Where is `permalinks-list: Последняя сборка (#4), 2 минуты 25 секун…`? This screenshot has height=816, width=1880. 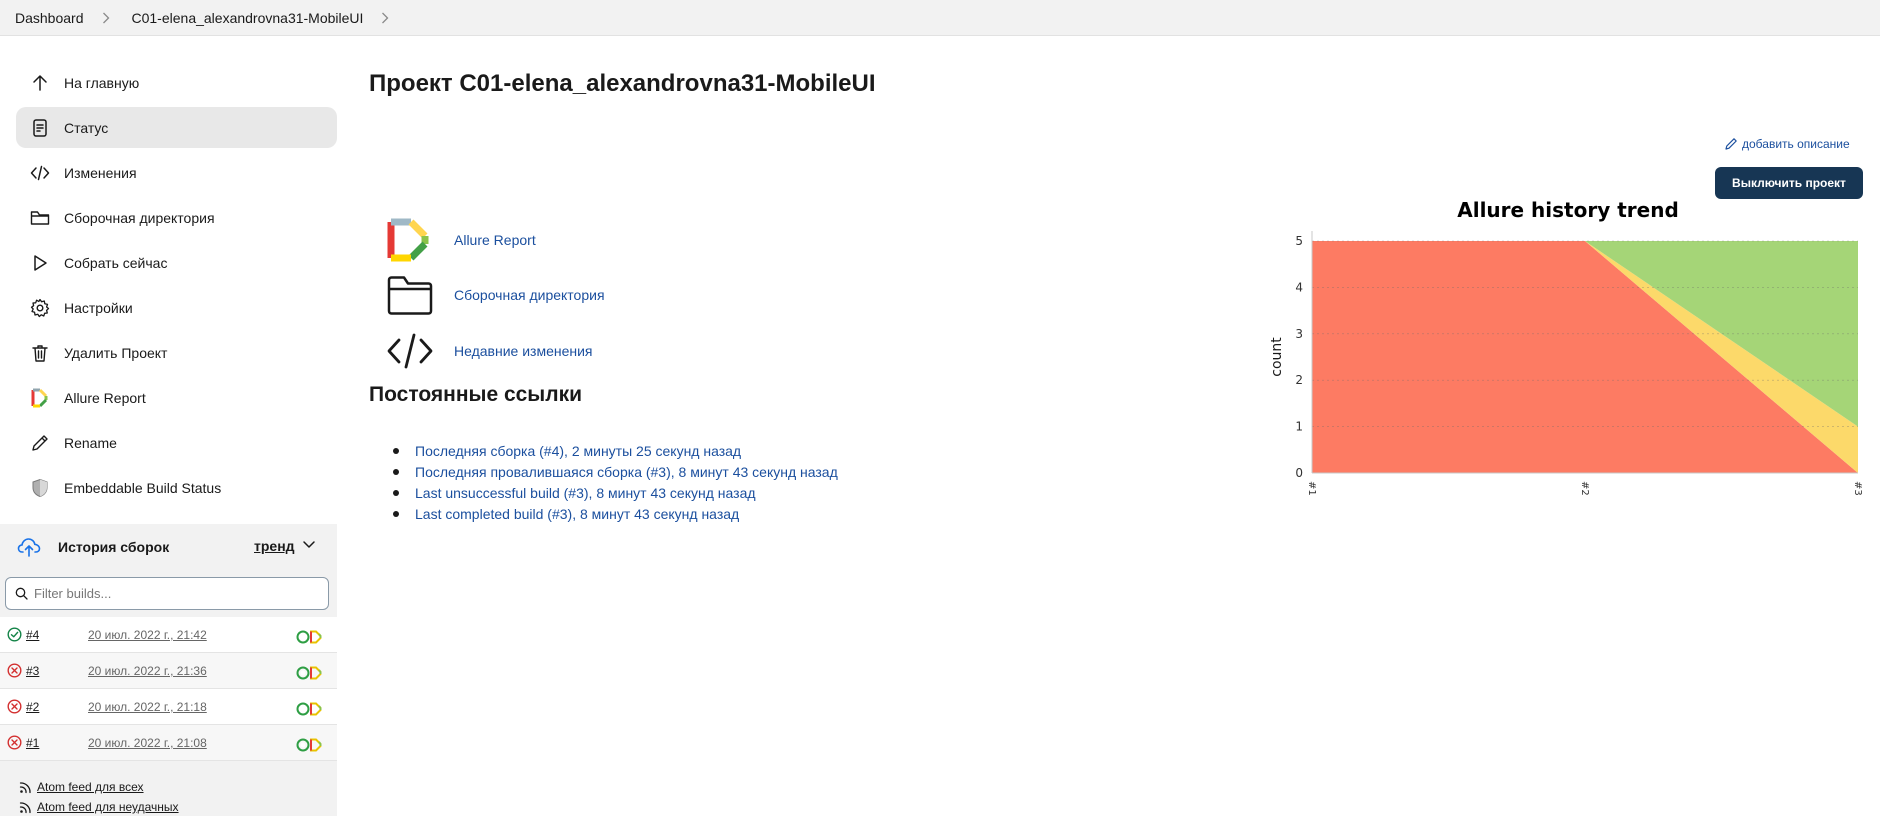
permalinks-list: Последняя сборка (#4), 2 минуты 25 секун… is located at coordinates (615, 482).